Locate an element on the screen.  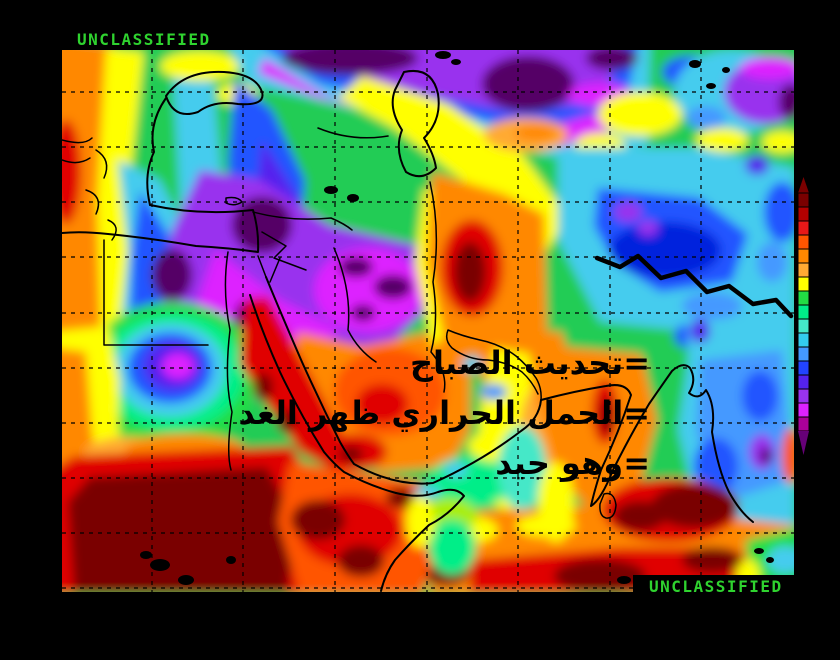
annotation-line-1: =تحديث الصباح is located at coordinates (529, 363).